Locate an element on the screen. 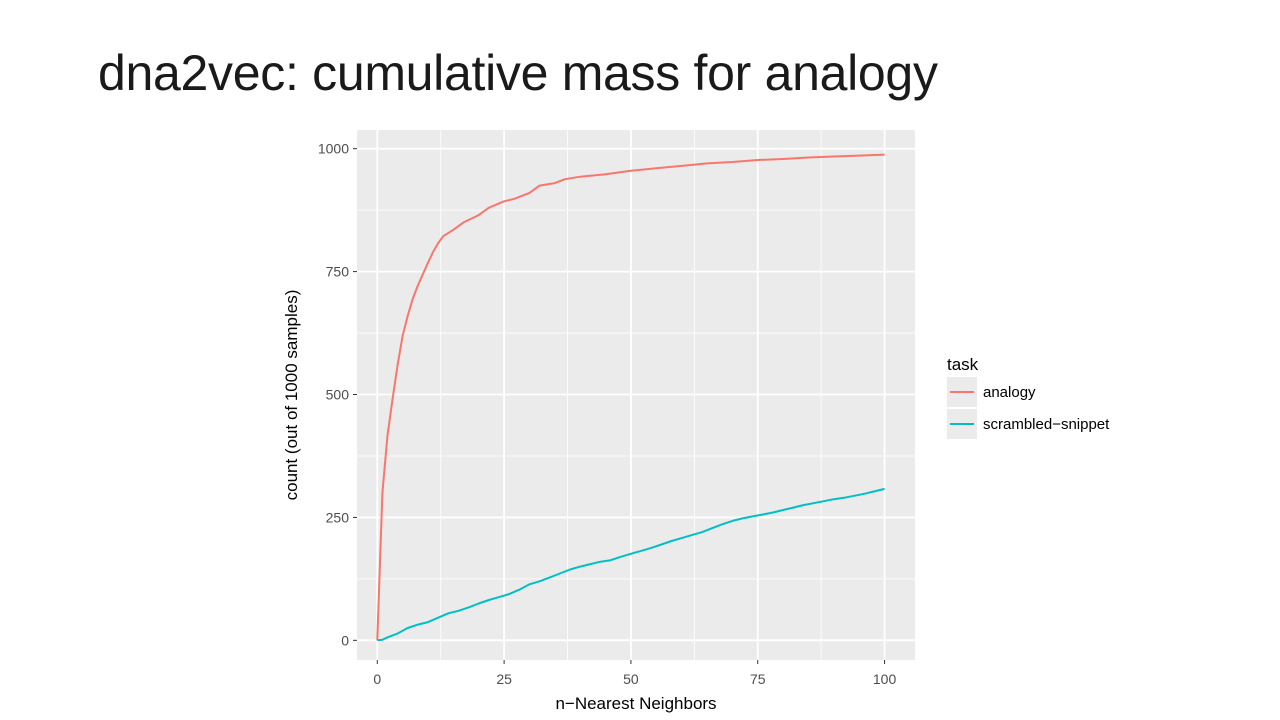 The height and width of the screenshot is (720, 1280). legend-title: task is located at coordinates (963, 364).